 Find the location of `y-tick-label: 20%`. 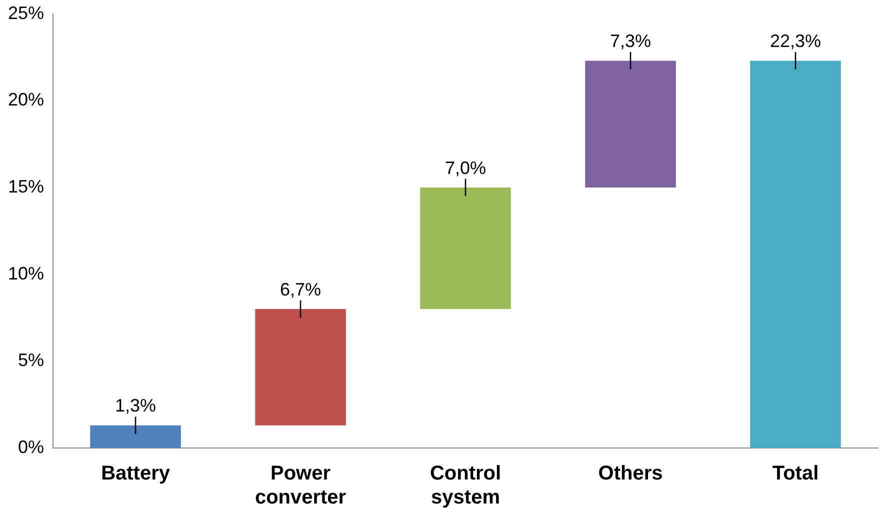

y-tick-label: 20% is located at coordinates (26, 100).